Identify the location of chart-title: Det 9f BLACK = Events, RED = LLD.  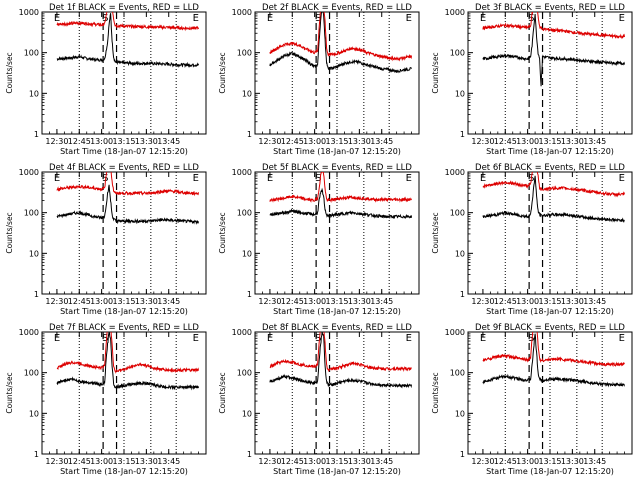
(550, 328).